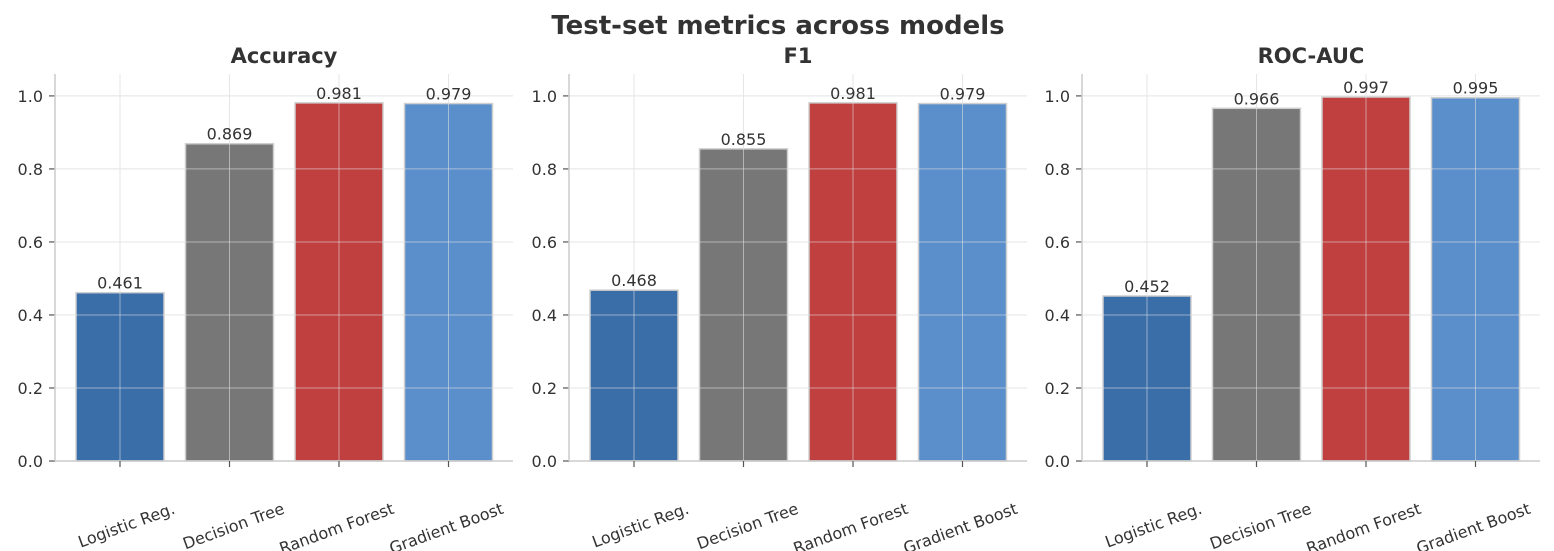 This screenshot has width=1554, height=551. I want to click on panel-title: Accuracy, so click(284, 56).